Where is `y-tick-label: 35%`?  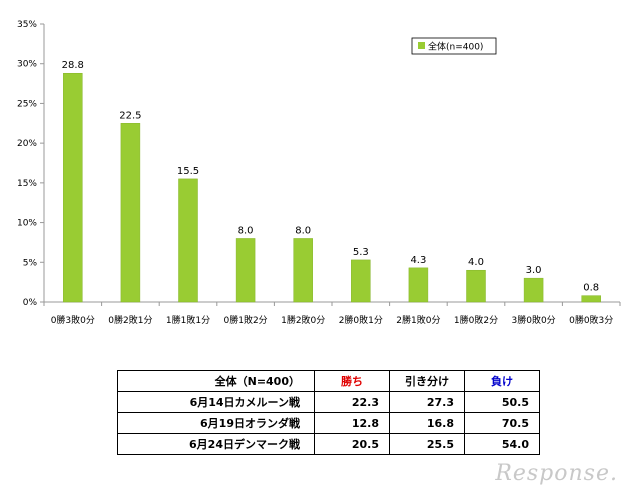 y-tick-label: 35% is located at coordinates (27, 25).